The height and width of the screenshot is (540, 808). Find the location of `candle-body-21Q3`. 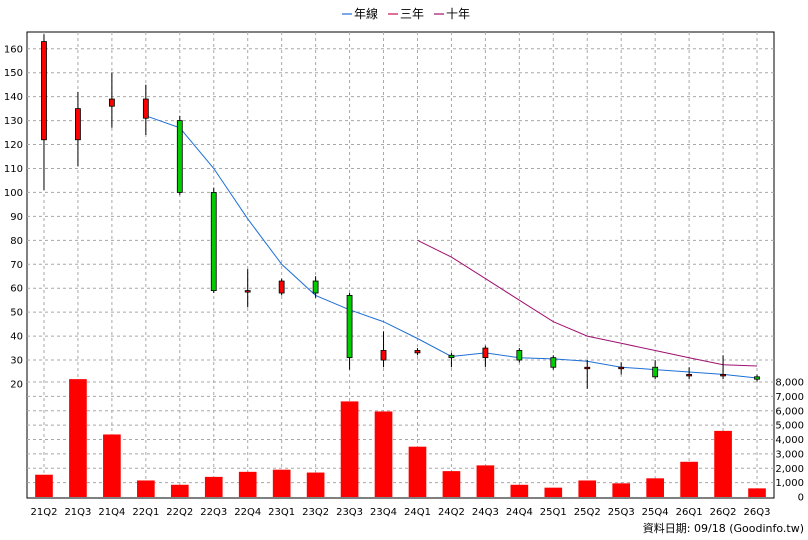

candle-body-21Q3 is located at coordinates (78, 124).